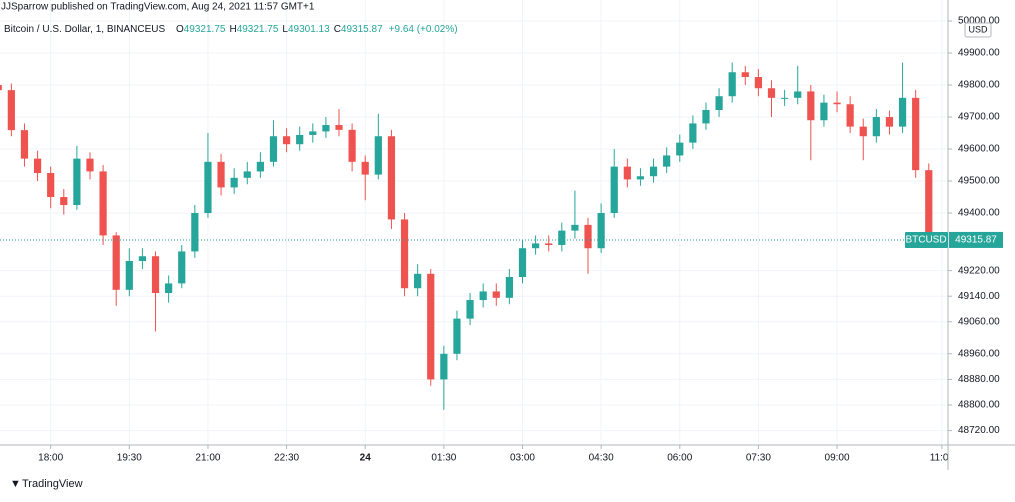 The height and width of the screenshot is (502, 1015). I want to click on x-tick-label: 21:00, so click(207, 458).